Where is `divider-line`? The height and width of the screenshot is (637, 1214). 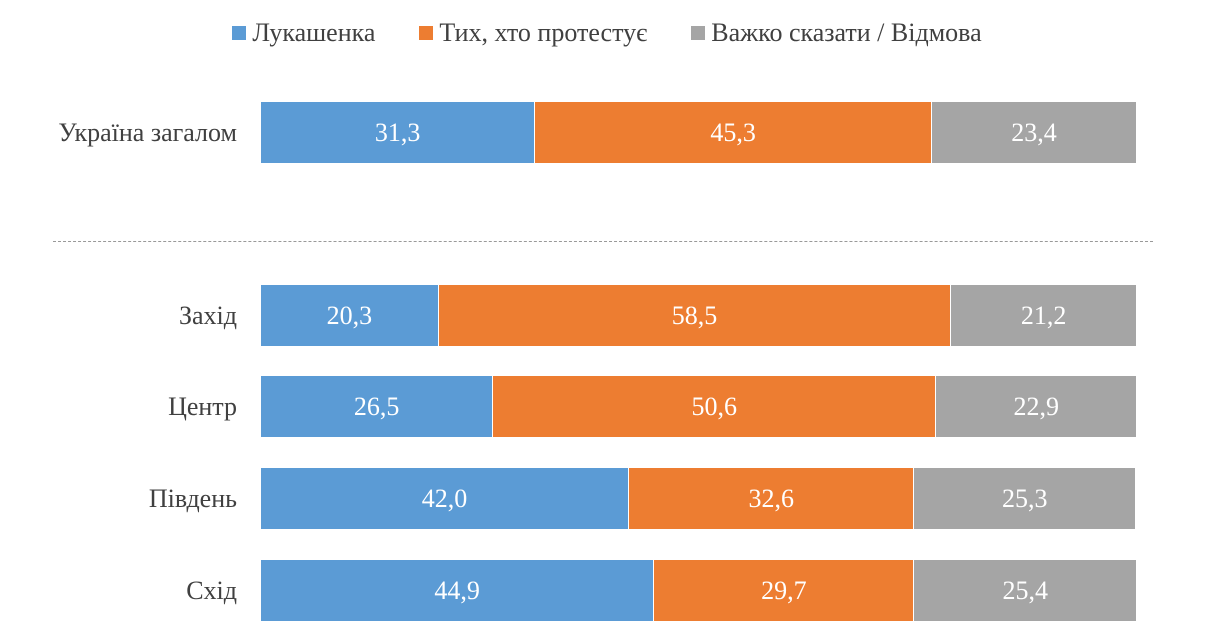
divider-line is located at coordinates (603, 241).